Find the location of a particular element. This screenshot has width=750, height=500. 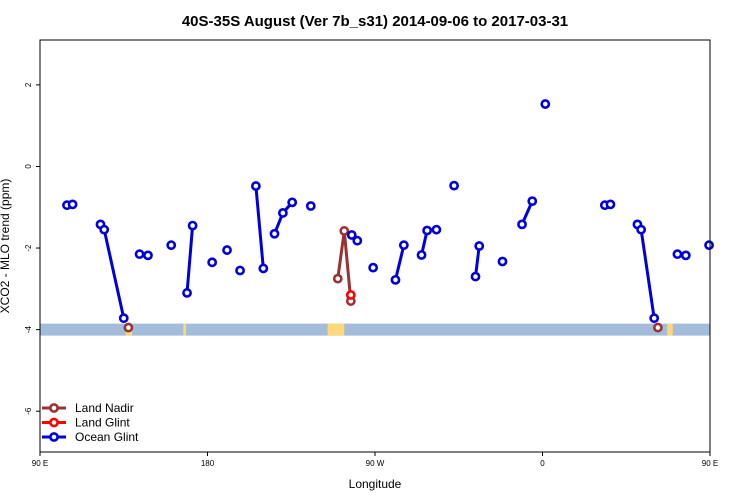

legend-item: Ocean Glint is located at coordinates (90, 437).